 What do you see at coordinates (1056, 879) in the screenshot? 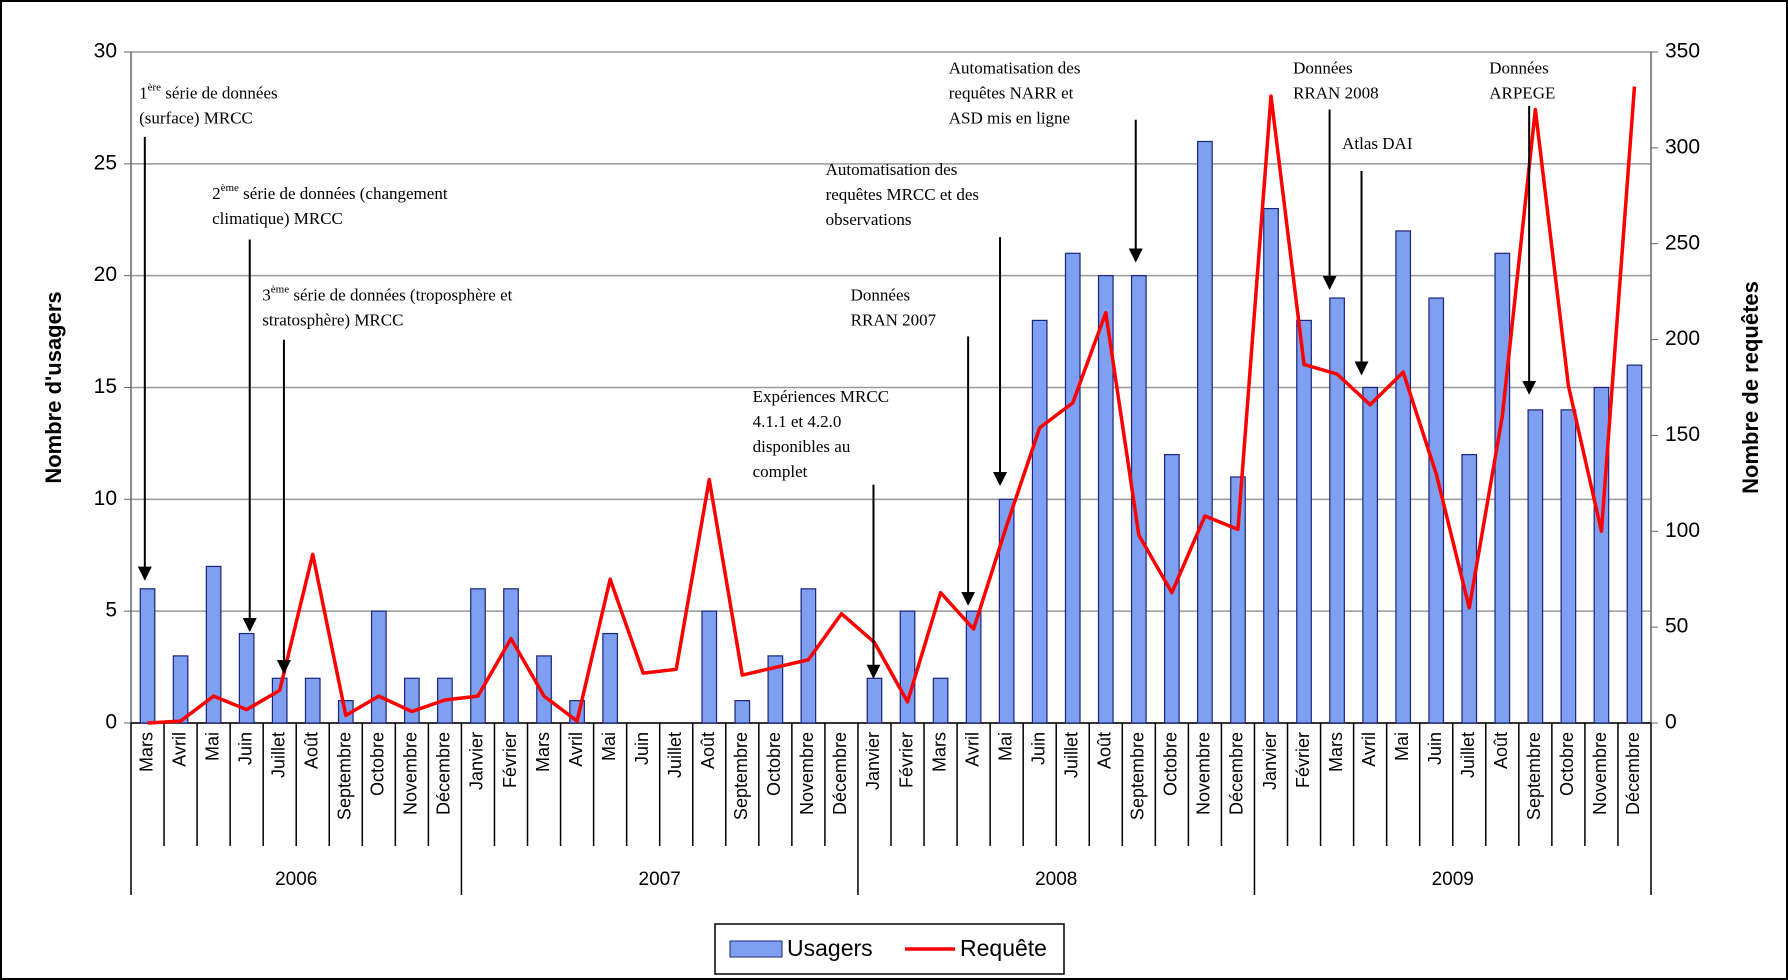
I see `group-label: 2008` at bounding box center [1056, 879].